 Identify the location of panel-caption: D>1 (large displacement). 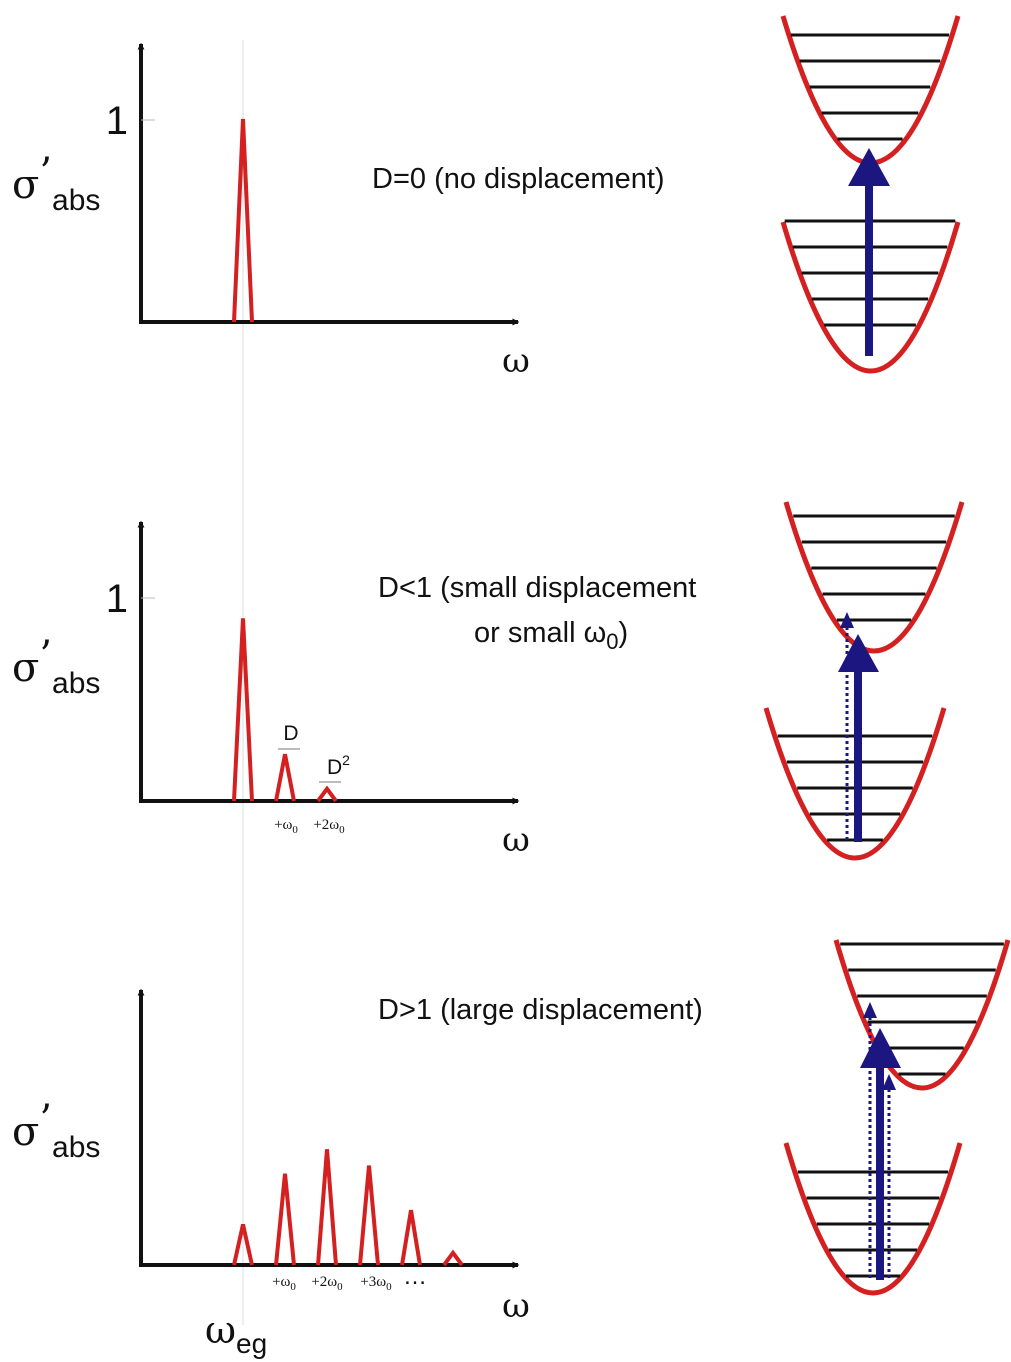
(540, 1010).